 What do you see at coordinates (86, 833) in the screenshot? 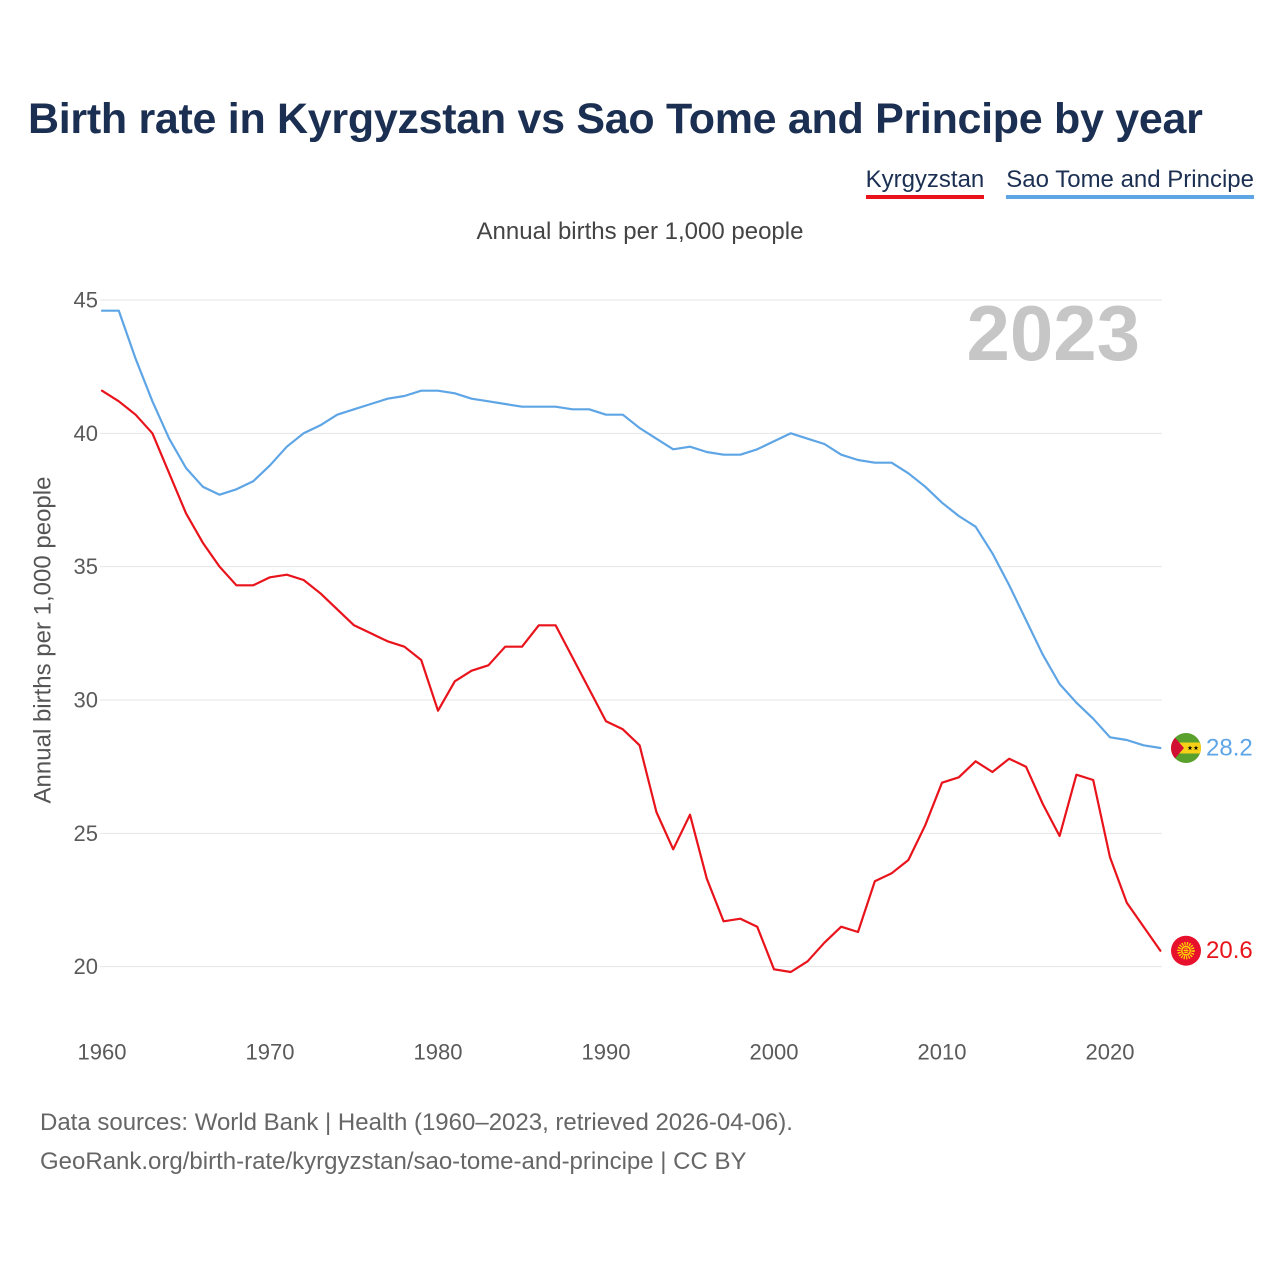
I see `y-tick-label: 25` at bounding box center [86, 833].